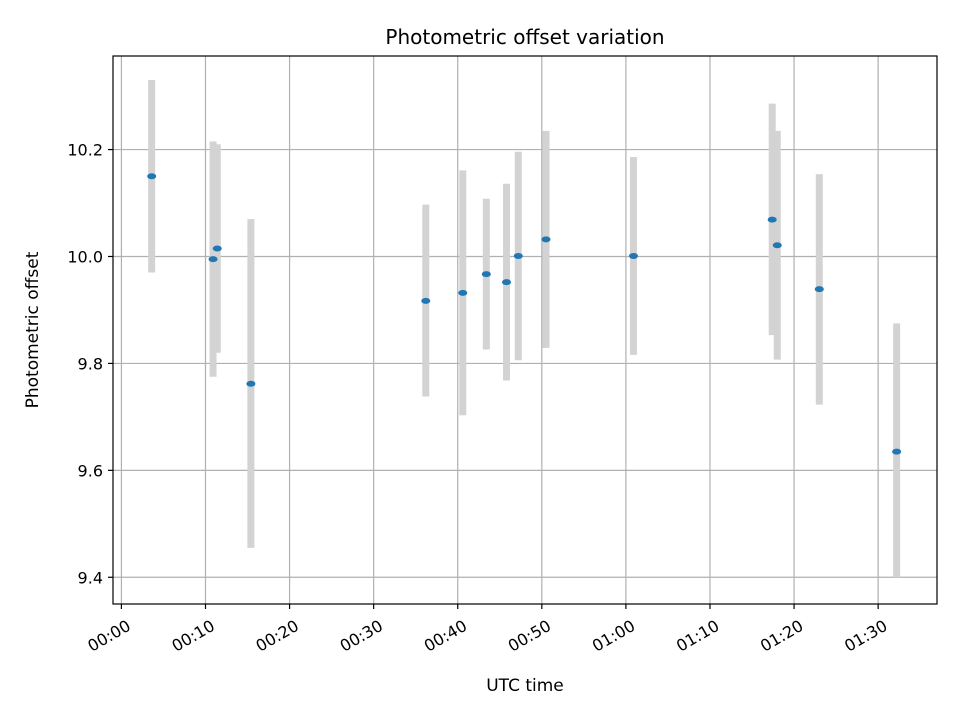 The image size is (960, 720). Describe the element at coordinates (85, 150) in the screenshot. I see `y-tick-label: 10.2` at that location.